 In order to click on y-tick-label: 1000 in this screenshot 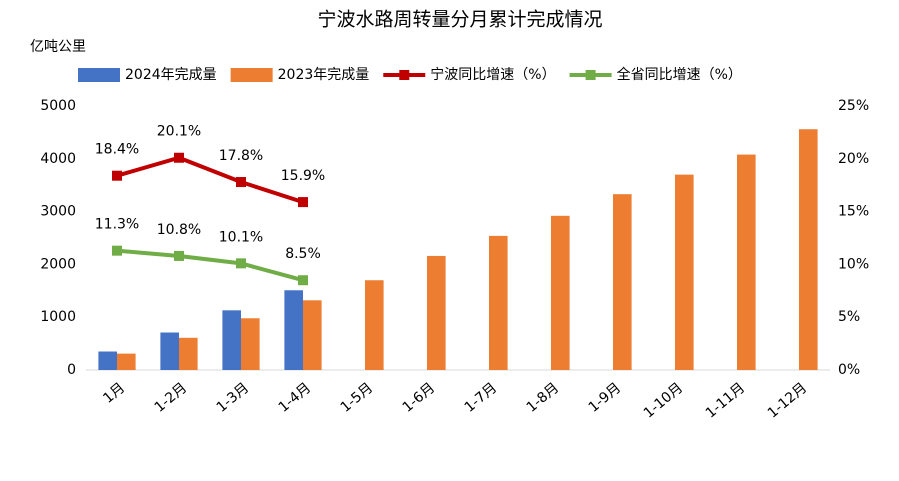, I will do `click(58, 317)`.